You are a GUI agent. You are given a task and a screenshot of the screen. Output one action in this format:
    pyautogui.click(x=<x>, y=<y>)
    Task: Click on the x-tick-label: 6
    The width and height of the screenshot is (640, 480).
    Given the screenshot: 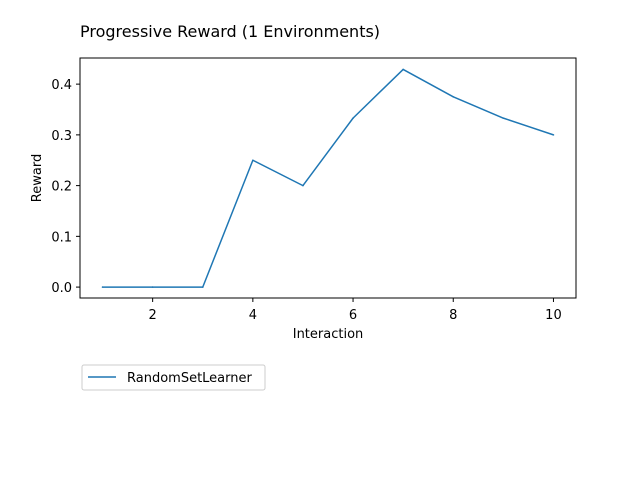 What is the action you would take?
    pyautogui.click(x=353, y=315)
    